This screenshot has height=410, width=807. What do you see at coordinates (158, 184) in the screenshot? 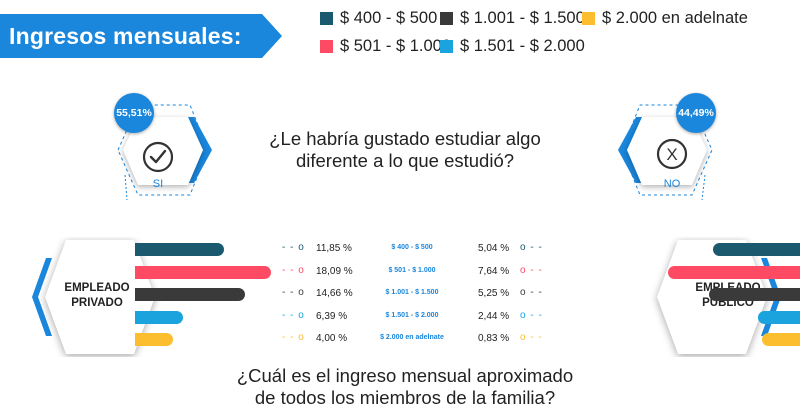
I see `si-label: SI` at bounding box center [158, 184].